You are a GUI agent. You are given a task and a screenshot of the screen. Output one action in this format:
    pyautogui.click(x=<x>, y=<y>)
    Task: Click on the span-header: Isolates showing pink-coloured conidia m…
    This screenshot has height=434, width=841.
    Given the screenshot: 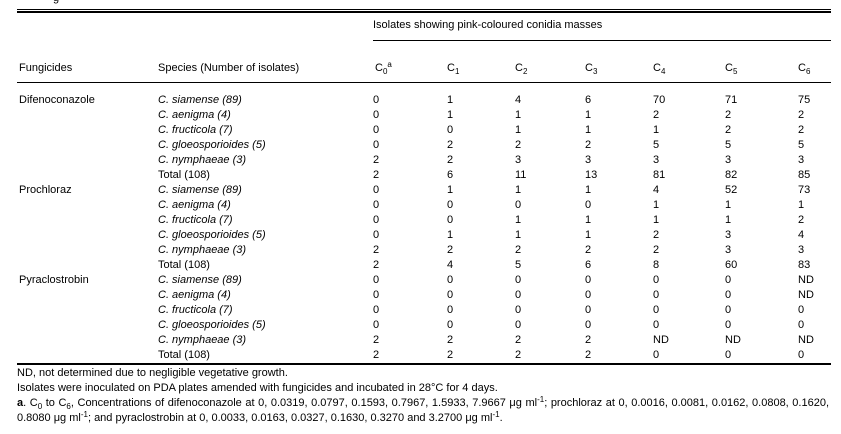 What is the action you would take?
    pyautogui.click(x=602, y=27)
    